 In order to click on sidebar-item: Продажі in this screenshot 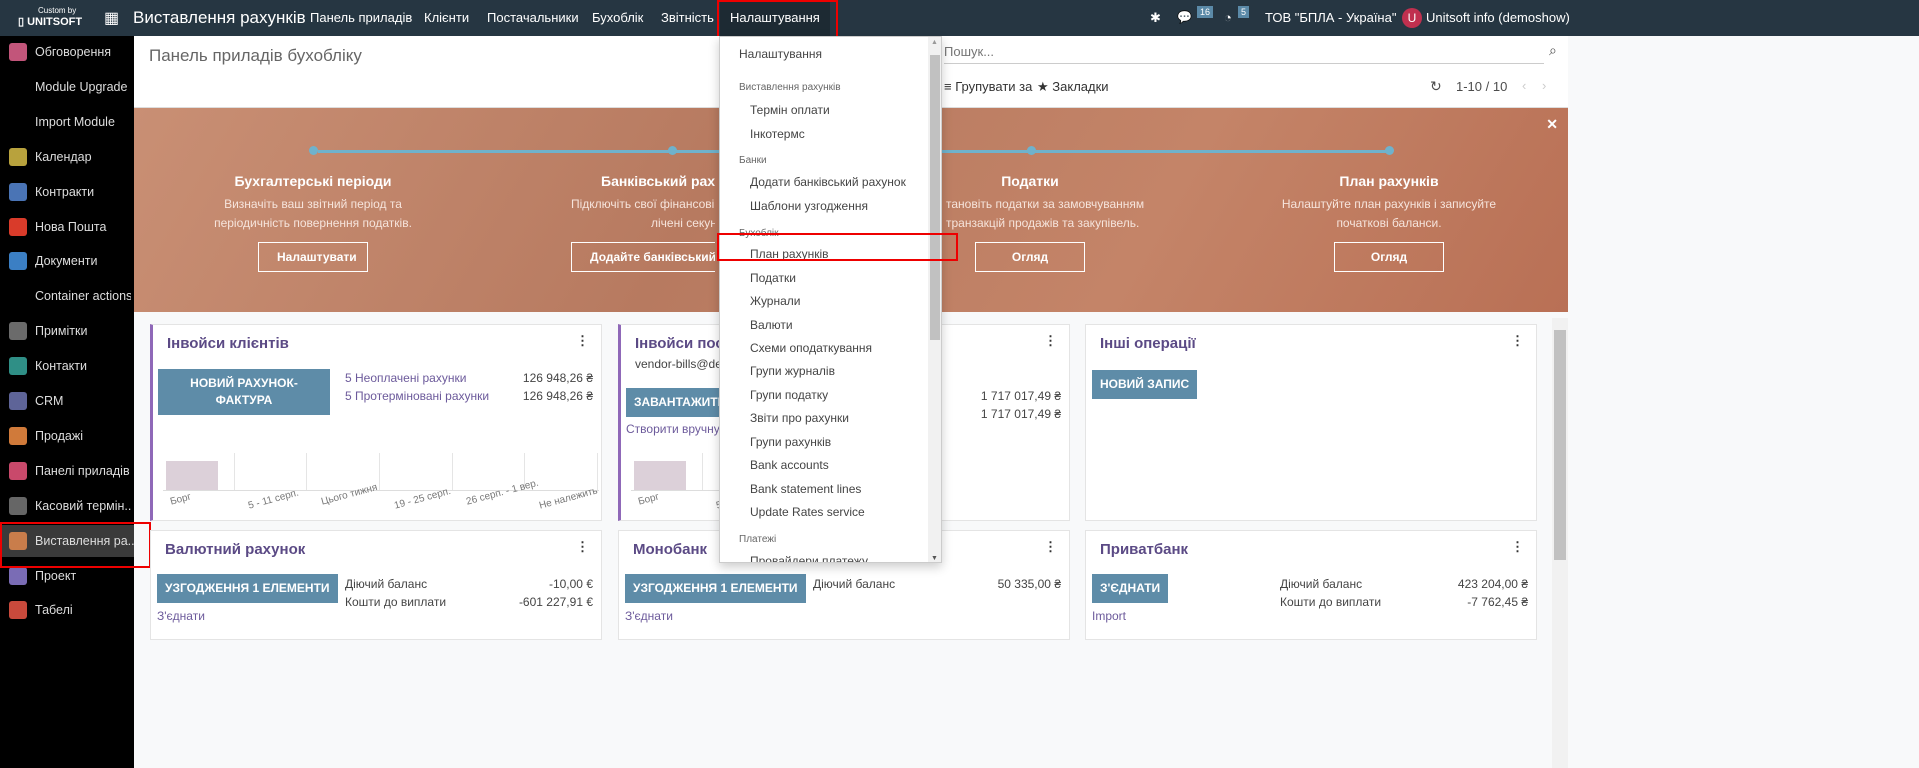, I will do `click(70, 436)`.